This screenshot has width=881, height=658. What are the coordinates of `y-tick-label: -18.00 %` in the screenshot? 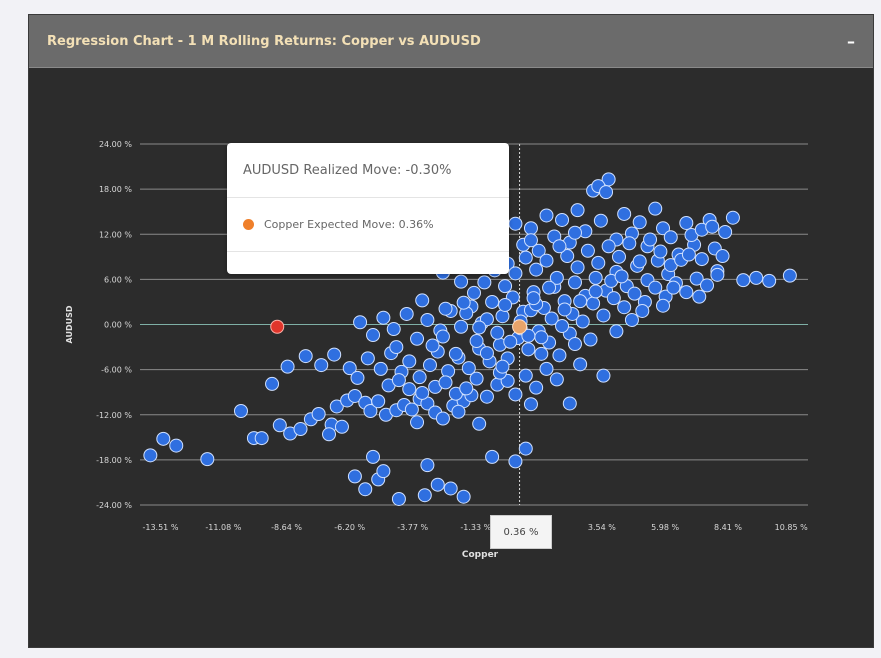 It's located at (114, 460).